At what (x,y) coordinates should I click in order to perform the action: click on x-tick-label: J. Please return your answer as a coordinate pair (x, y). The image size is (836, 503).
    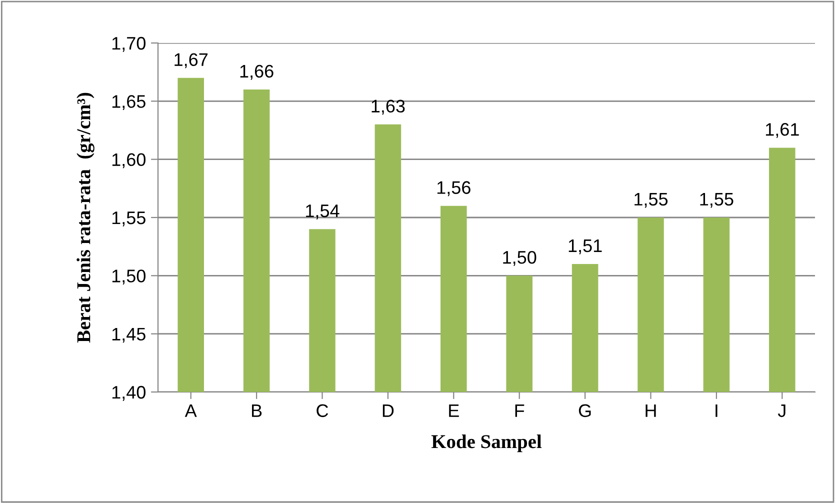
    Looking at the image, I should click on (782, 411).